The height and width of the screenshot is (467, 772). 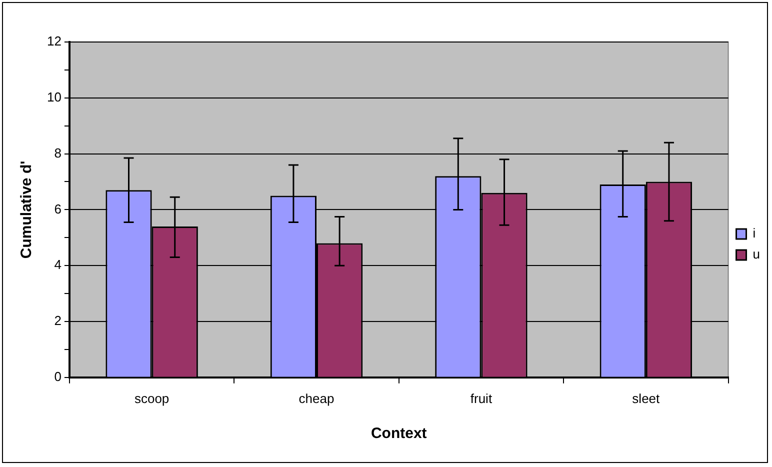 I want to click on y-tick-label: 12, so click(x=54, y=41).